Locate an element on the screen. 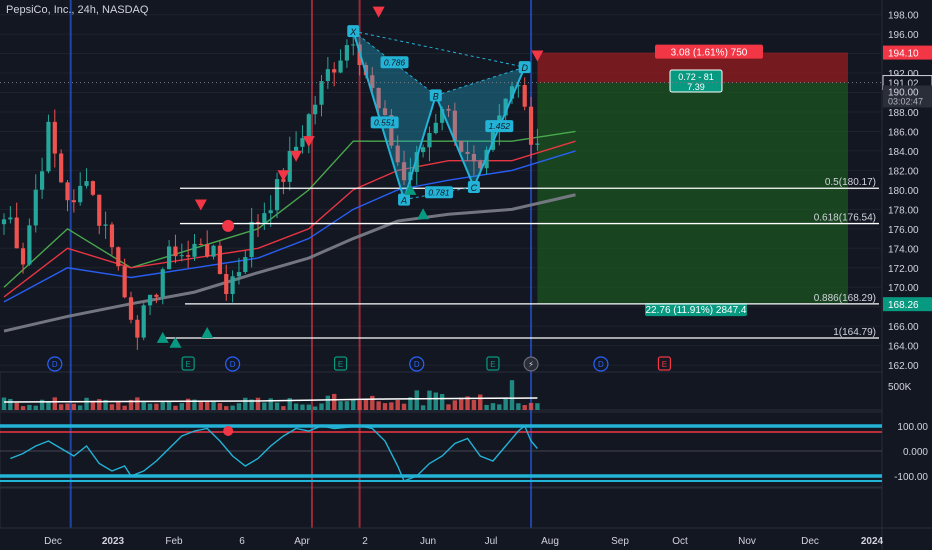 The image size is (932, 550). price-tick-label: 164.00 is located at coordinates (903, 347).